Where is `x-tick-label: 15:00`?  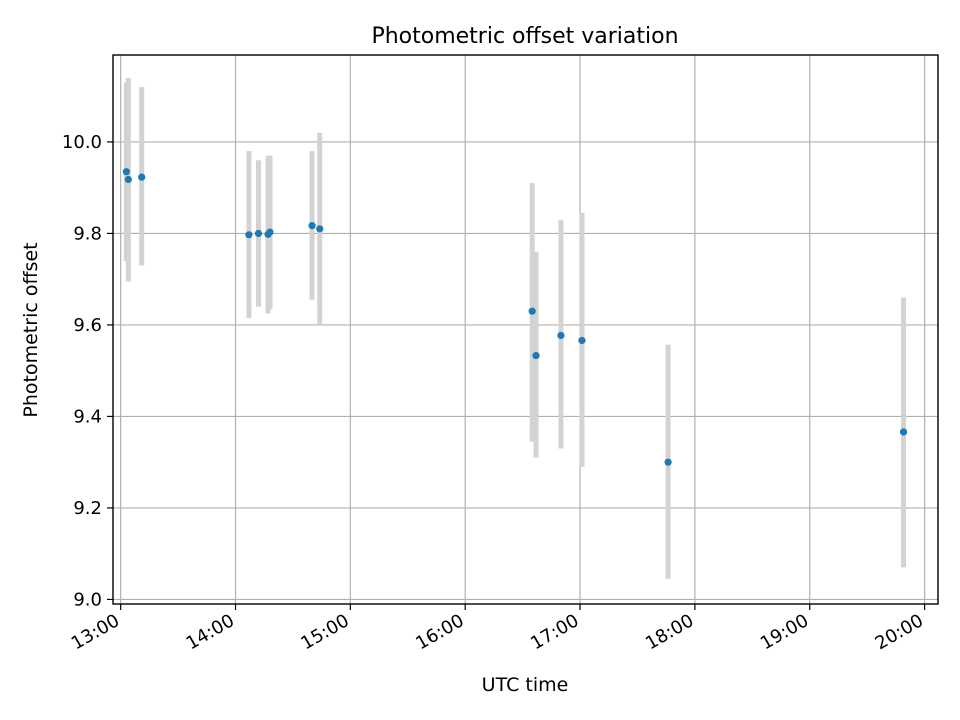
x-tick-label: 15:00 is located at coordinates (324, 632).